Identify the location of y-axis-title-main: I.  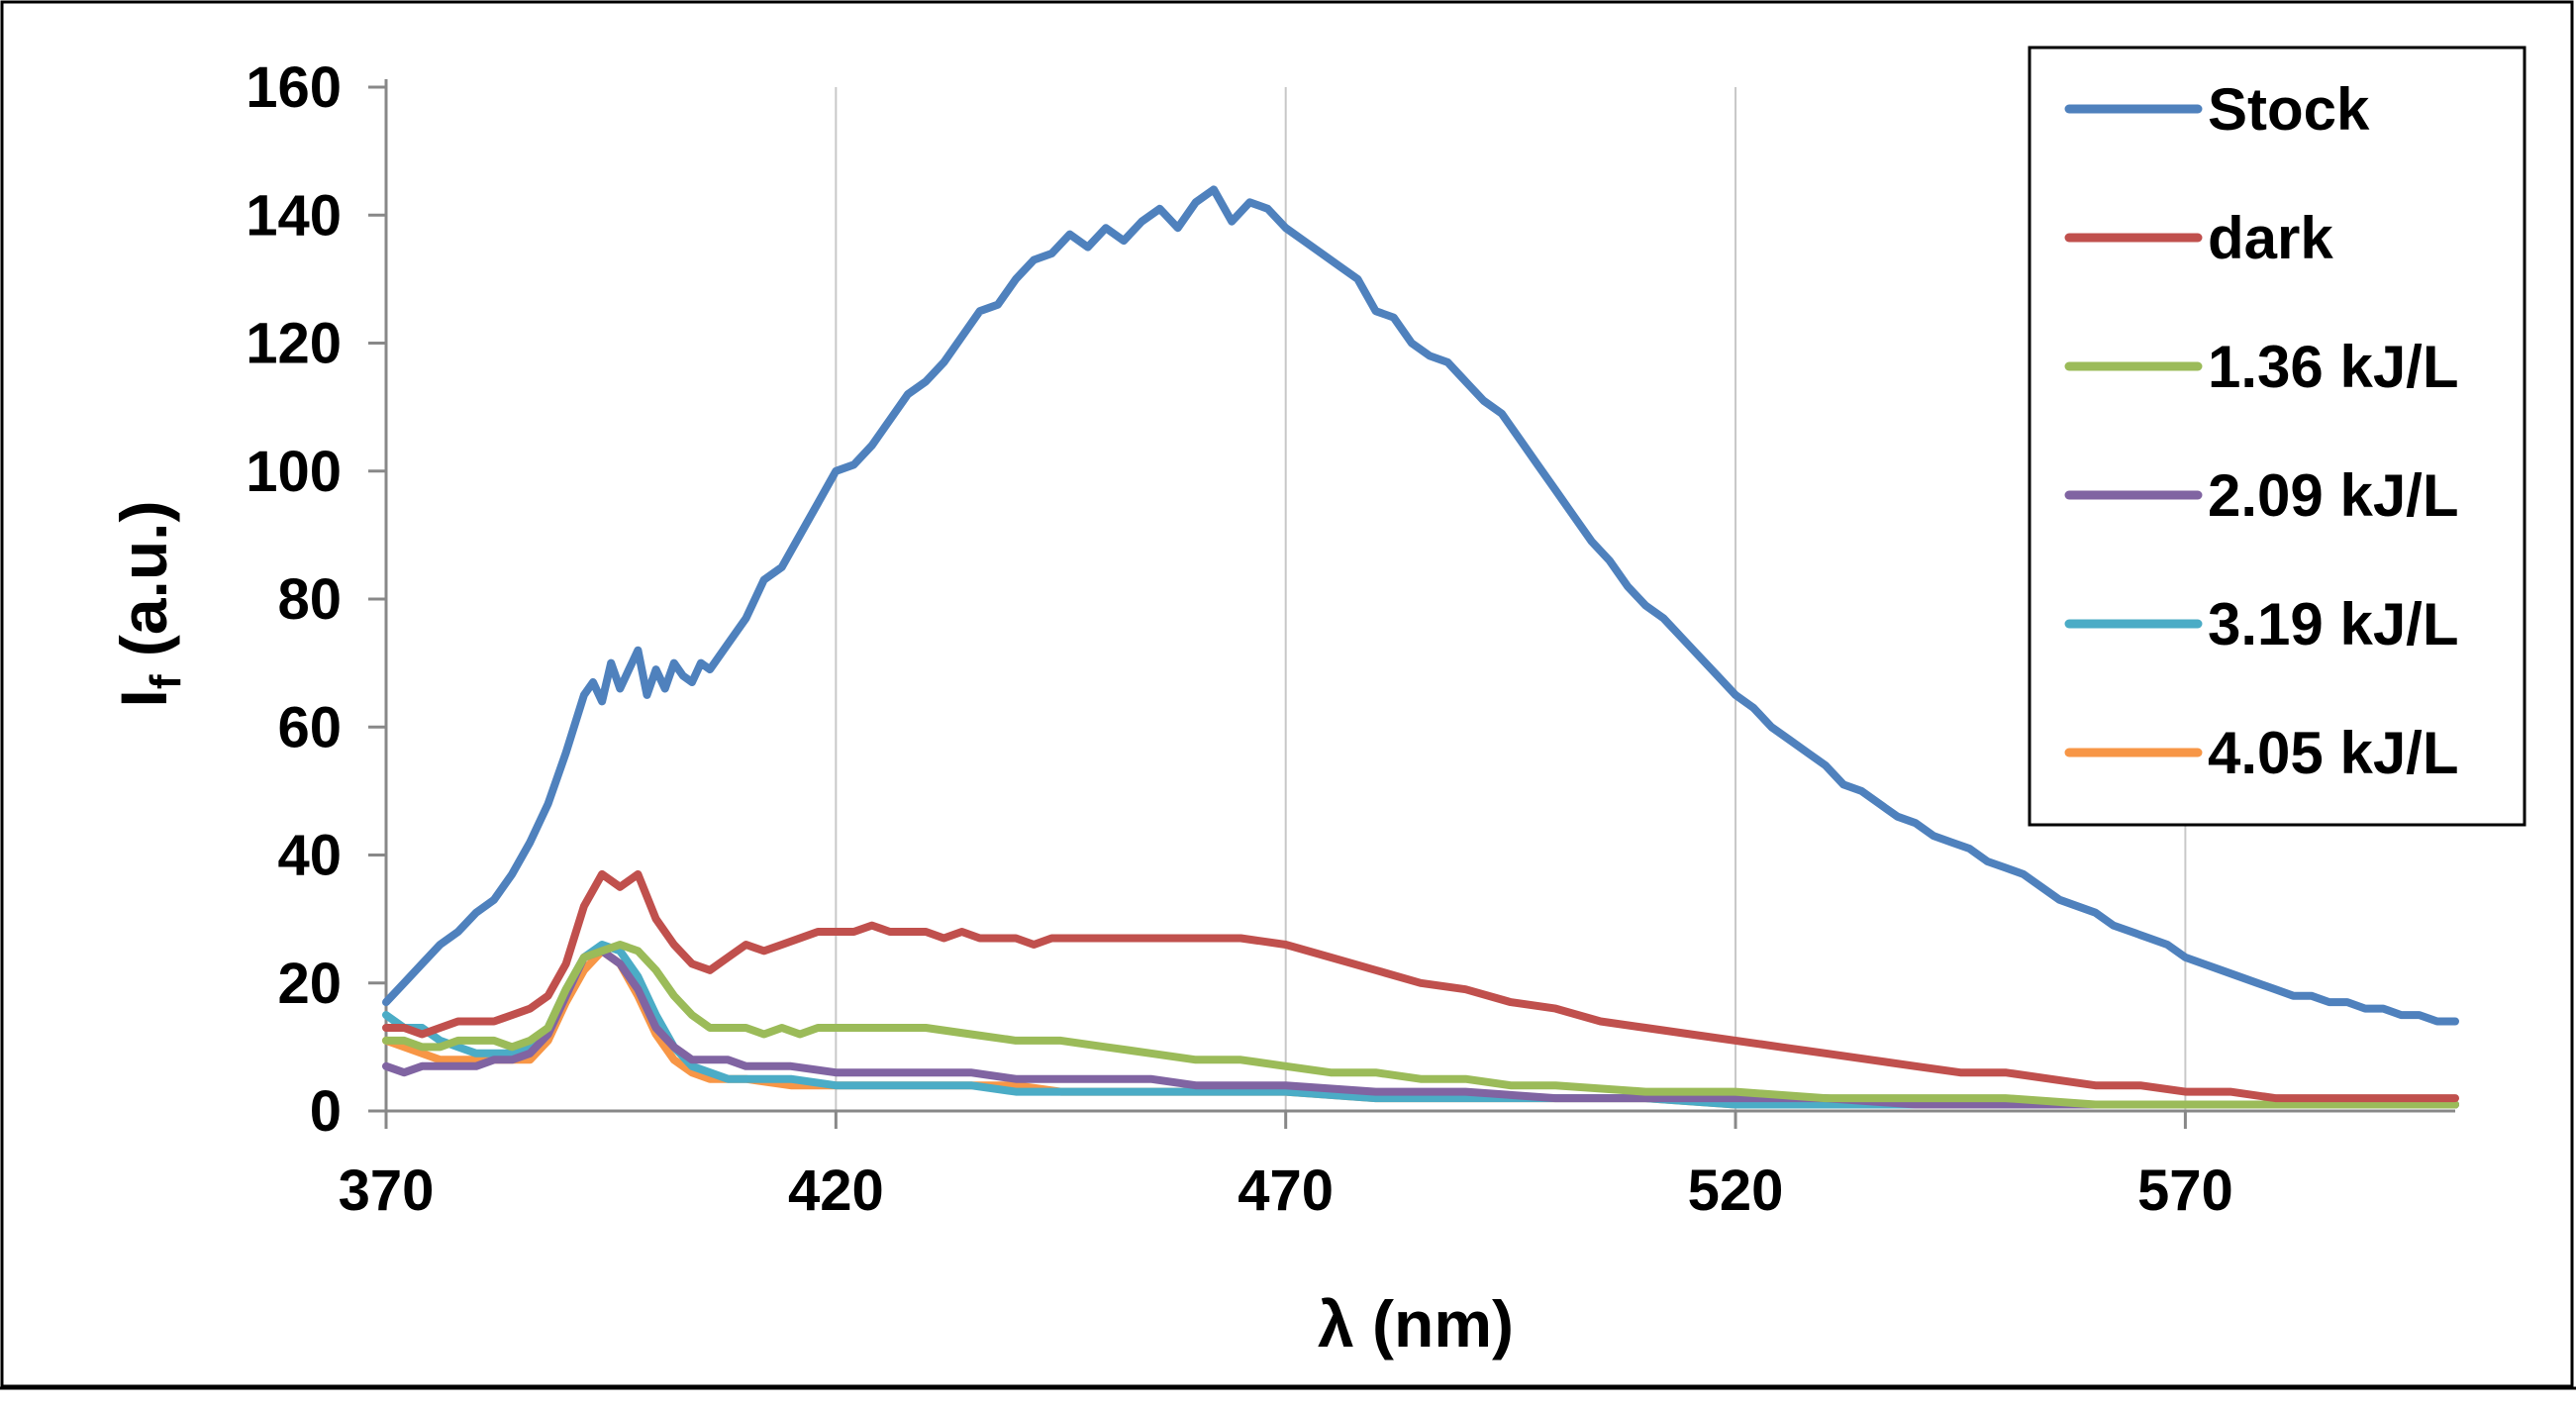
(144, 698).